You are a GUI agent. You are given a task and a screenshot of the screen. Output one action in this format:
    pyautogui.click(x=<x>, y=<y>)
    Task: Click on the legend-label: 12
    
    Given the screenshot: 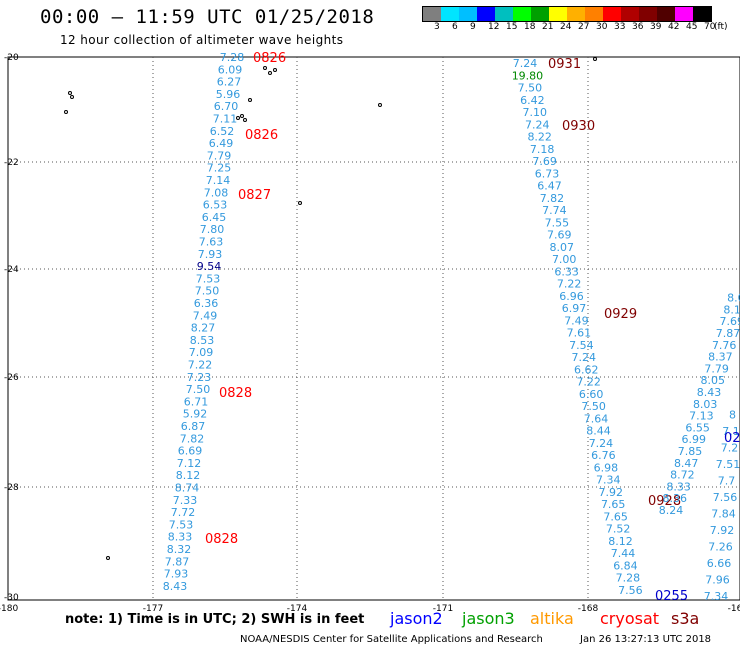 What is the action you would take?
    pyautogui.click(x=494, y=27)
    